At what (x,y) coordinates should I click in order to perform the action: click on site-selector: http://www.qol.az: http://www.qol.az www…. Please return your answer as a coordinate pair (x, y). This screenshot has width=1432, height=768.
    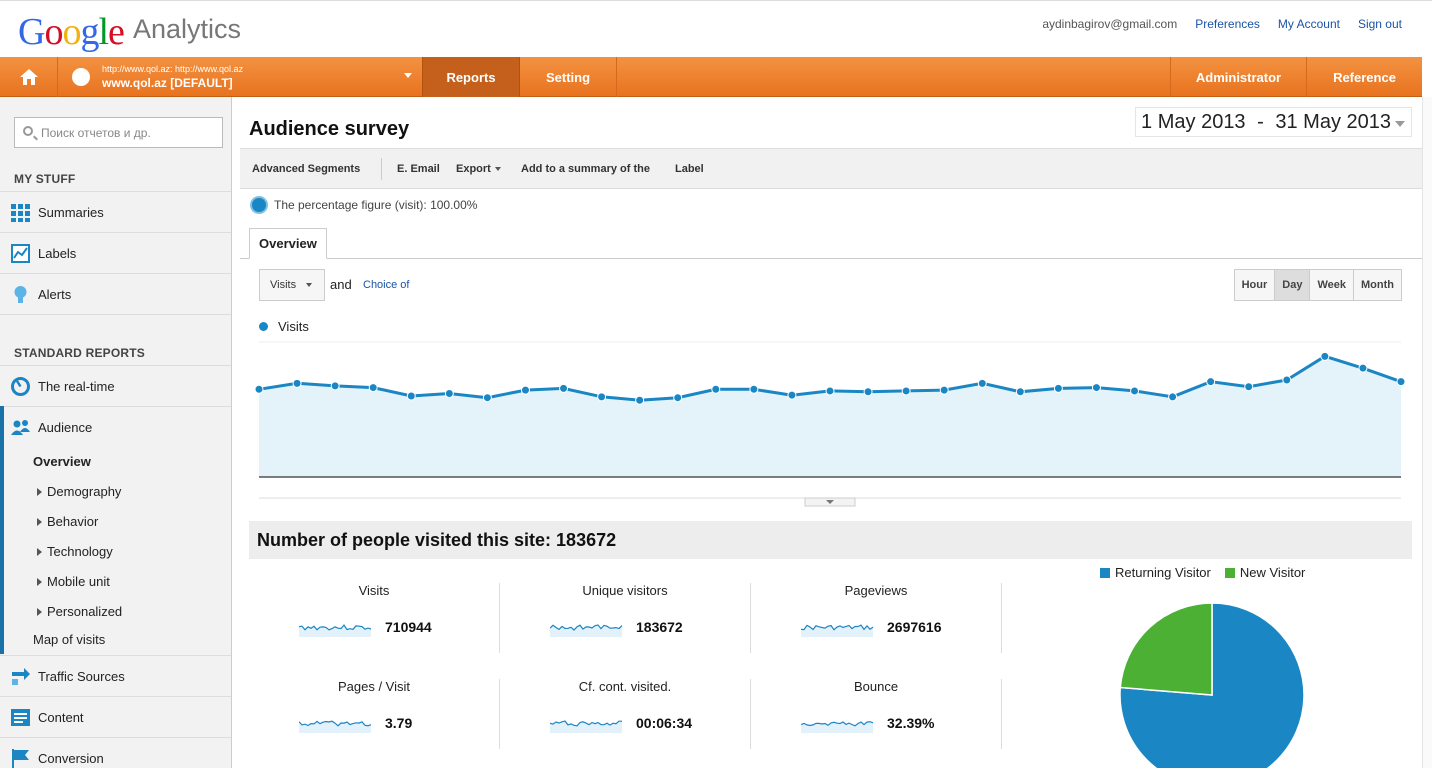
    Looking at the image, I should click on (240, 77).